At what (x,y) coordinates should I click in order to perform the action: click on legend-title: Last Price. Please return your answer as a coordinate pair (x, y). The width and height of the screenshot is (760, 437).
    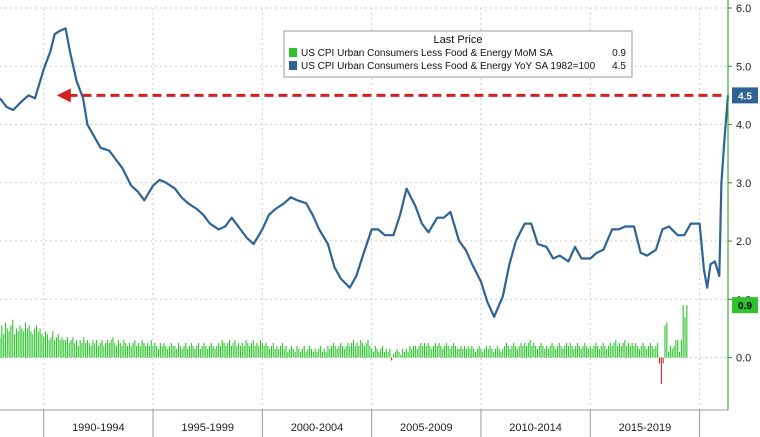
    Looking at the image, I should click on (458, 40).